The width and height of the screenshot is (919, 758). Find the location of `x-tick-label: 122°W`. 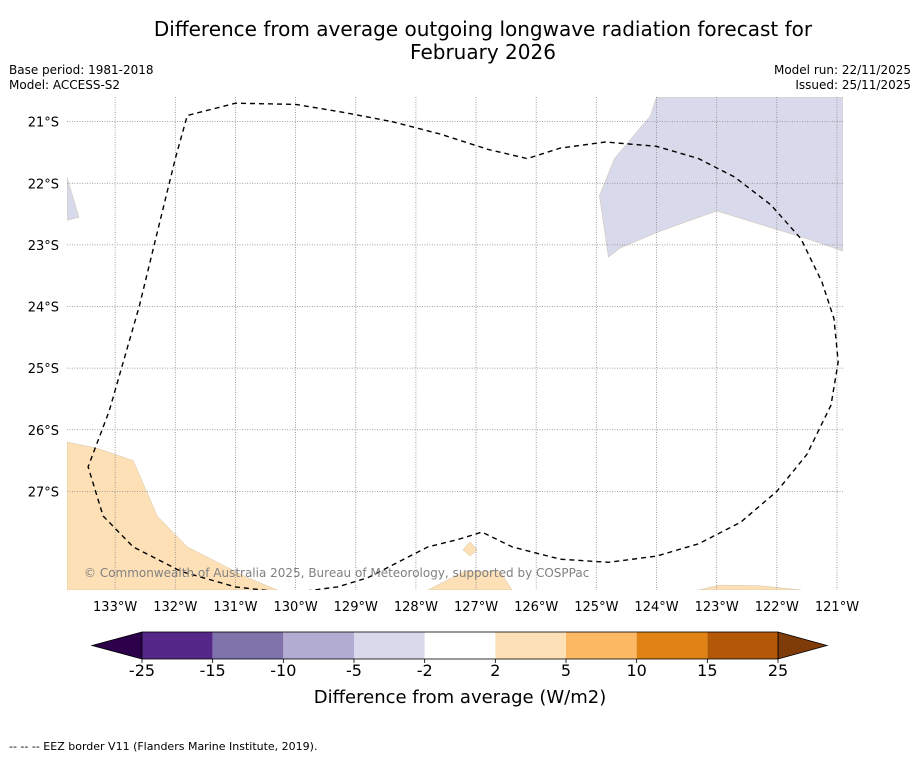

x-tick-label: 122°W is located at coordinates (777, 607).